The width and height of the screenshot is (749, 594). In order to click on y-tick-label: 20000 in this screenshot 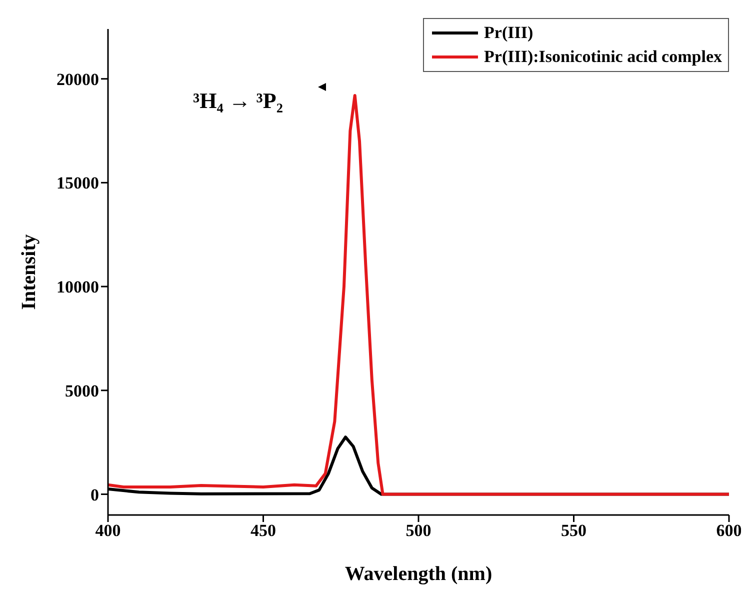, I will do `click(77, 79)`.